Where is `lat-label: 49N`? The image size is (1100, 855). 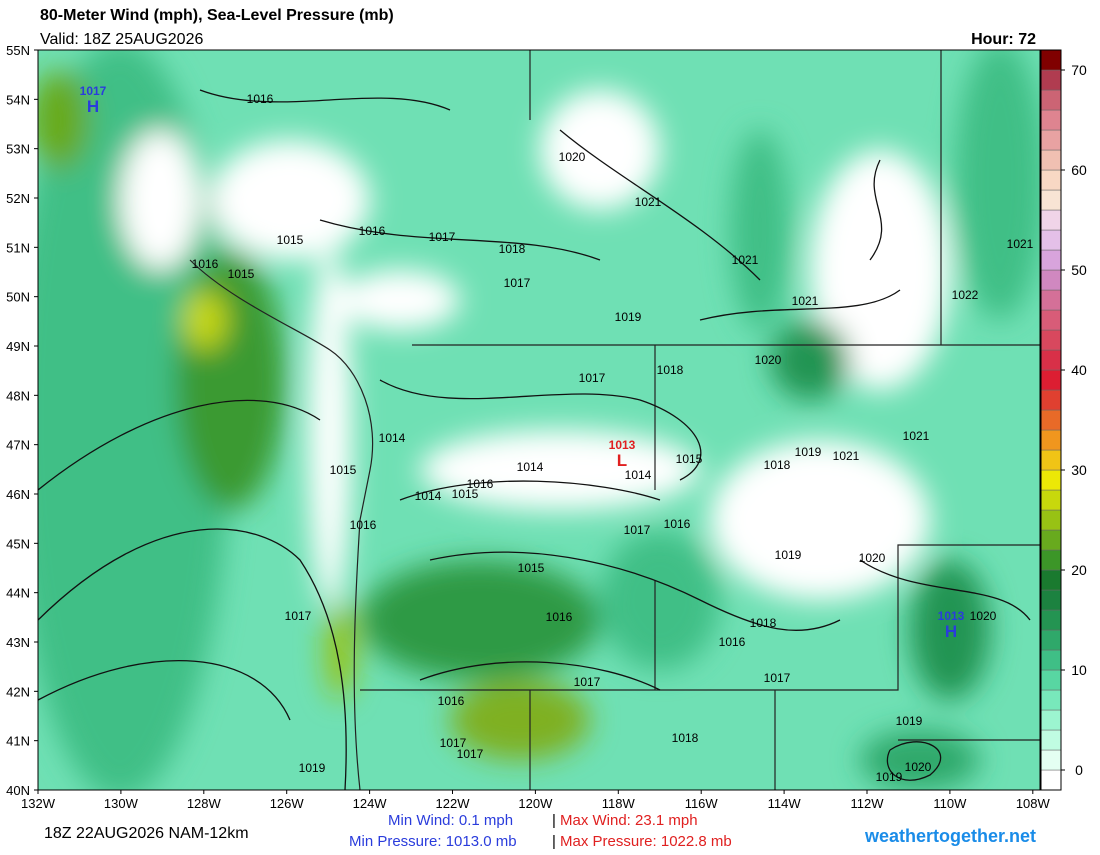
lat-label: 49N is located at coordinates (18, 346).